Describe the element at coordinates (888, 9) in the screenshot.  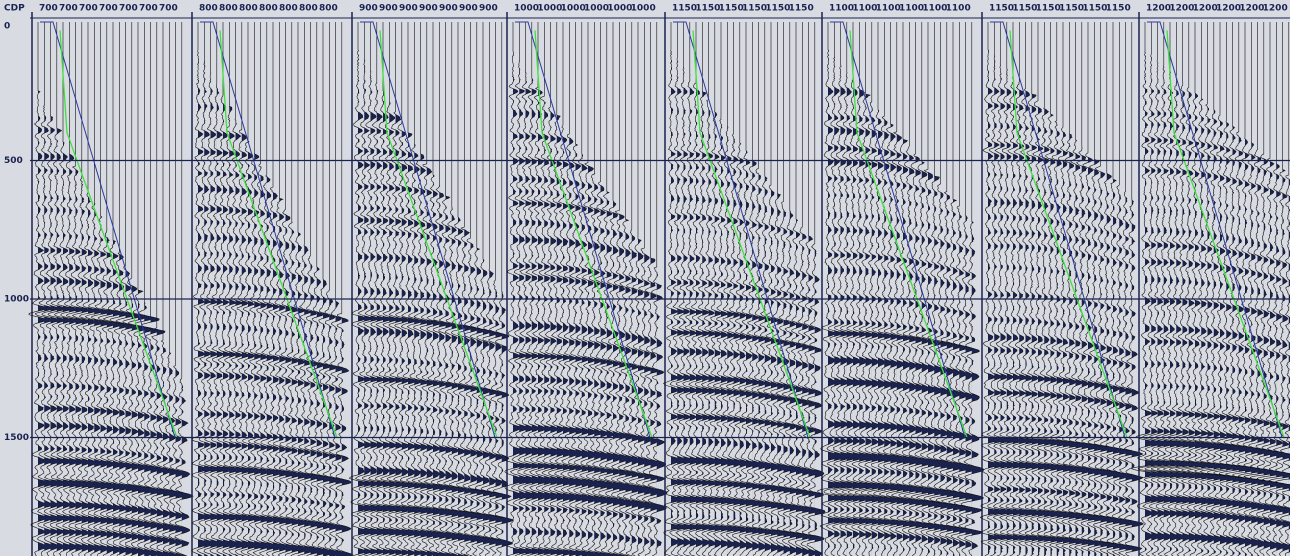
I see `cdp-label: 1100` at that location.